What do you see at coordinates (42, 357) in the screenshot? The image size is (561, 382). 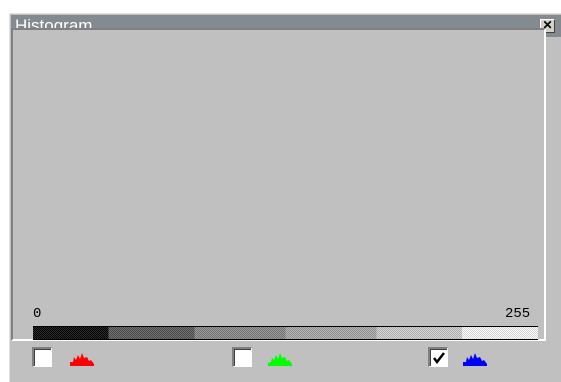 I see `red-channel-checkbox` at bounding box center [42, 357].